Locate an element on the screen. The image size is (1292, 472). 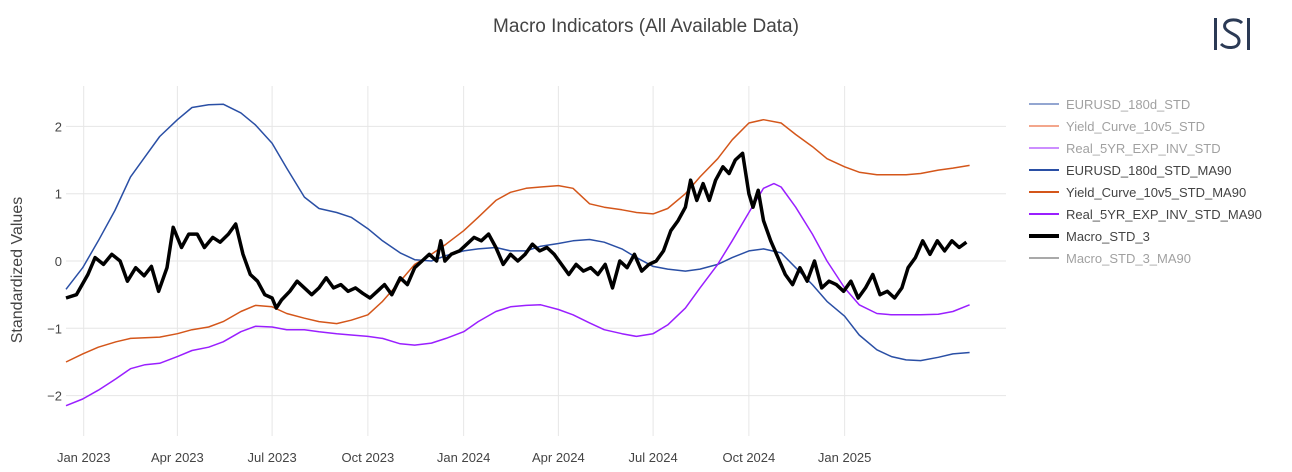
legend-label: Yield_Curve_10v5_STD is located at coordinates (1135, 126).